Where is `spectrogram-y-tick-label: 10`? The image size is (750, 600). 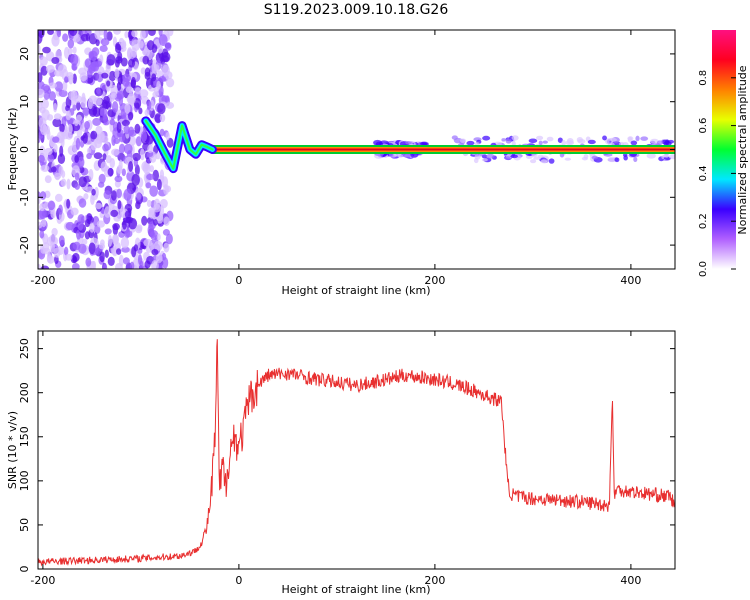
spectrogram-y-tick-label: 10 is located at coordinates (24, 102).